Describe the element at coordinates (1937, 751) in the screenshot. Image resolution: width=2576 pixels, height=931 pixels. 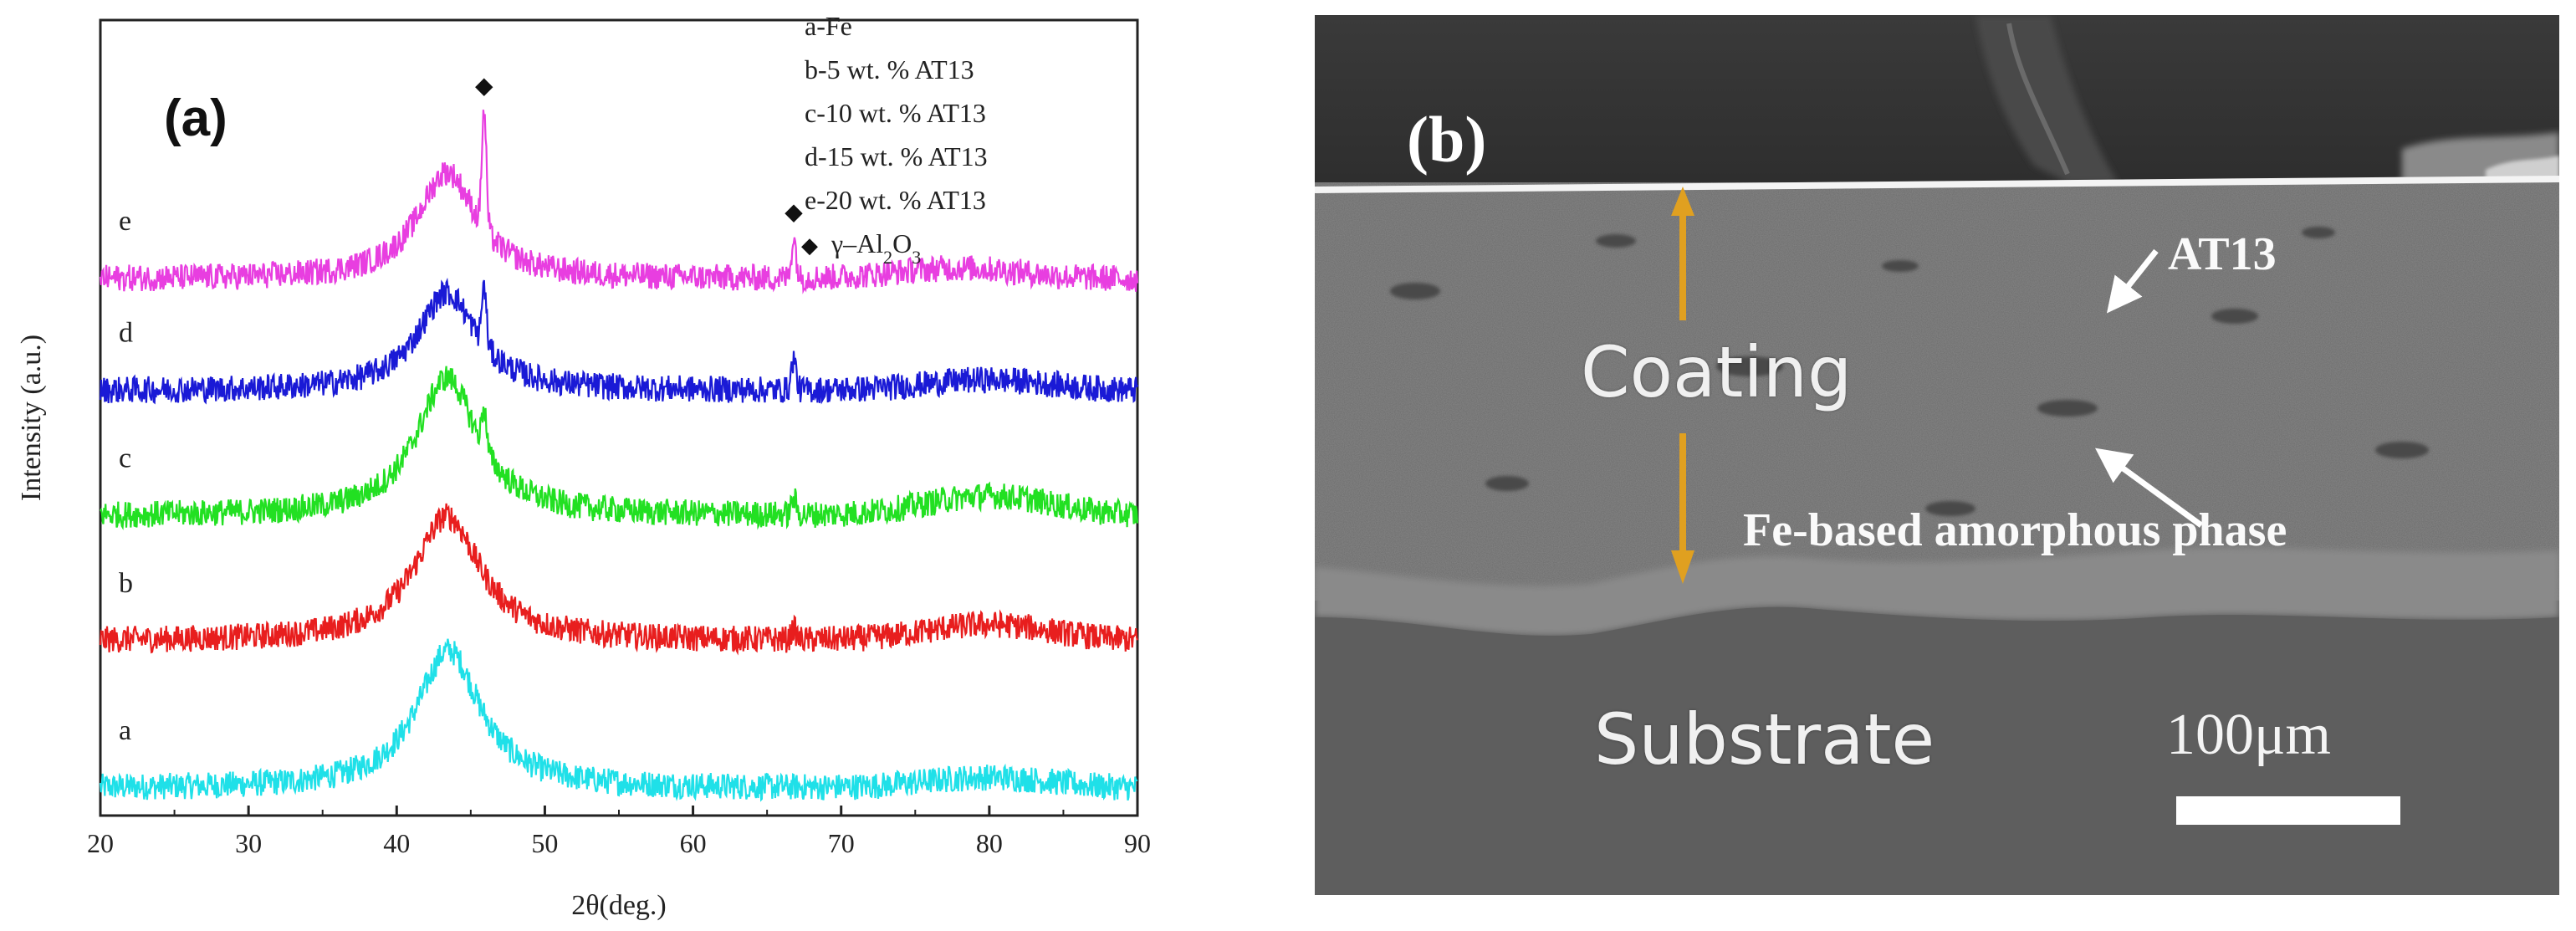
I see `sem-substrate-region` at that location.